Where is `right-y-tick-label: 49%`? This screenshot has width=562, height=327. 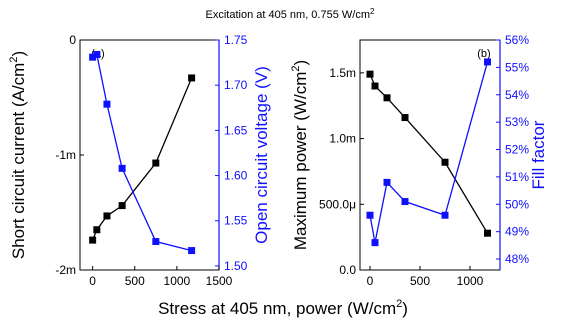 right-y-tick-label: 49% is located at coordinates (517, 232).